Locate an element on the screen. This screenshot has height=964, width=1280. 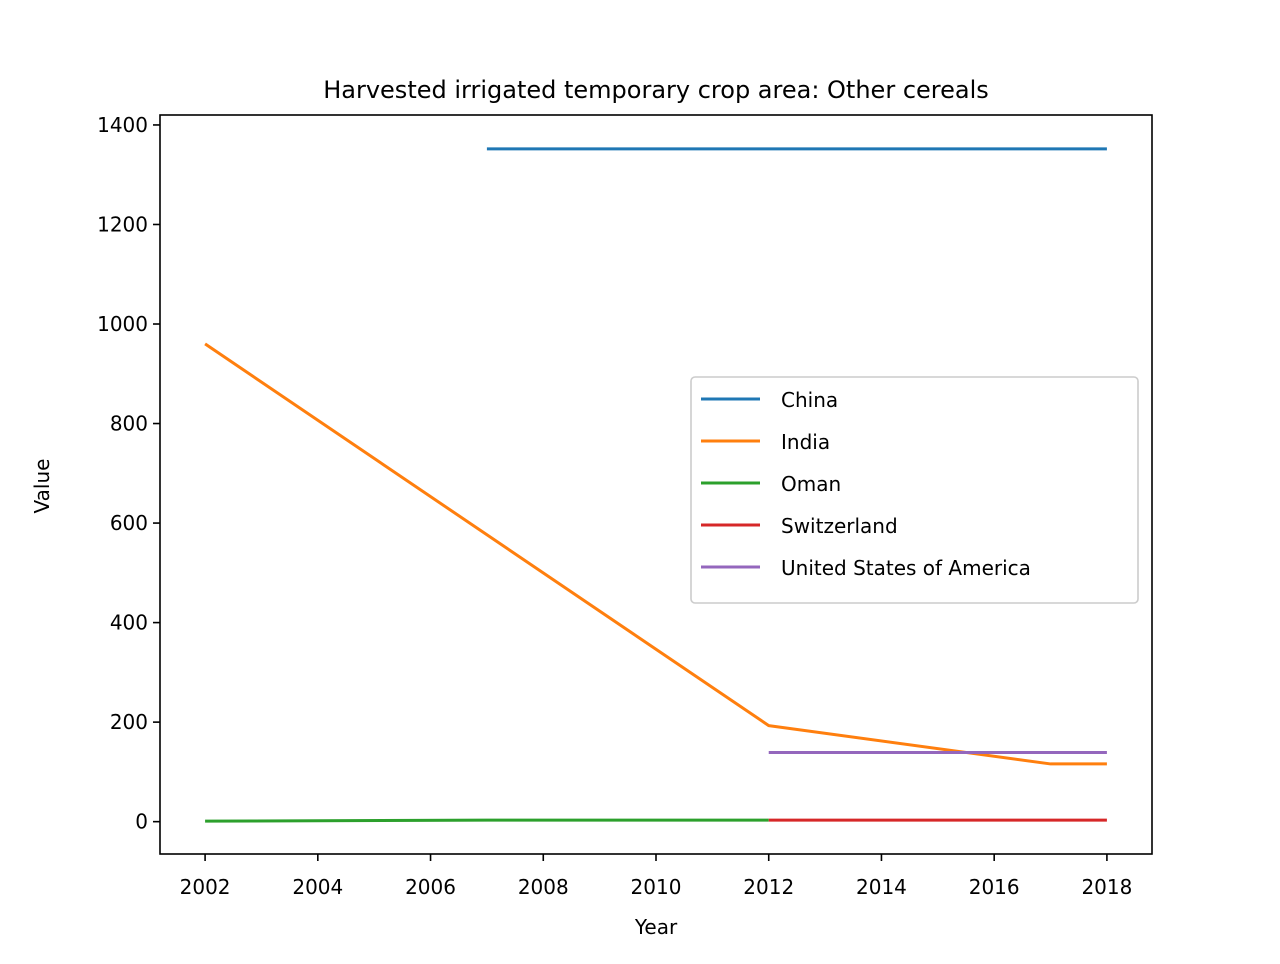
x-axis-label: Year is located at coordinates (656, 927).